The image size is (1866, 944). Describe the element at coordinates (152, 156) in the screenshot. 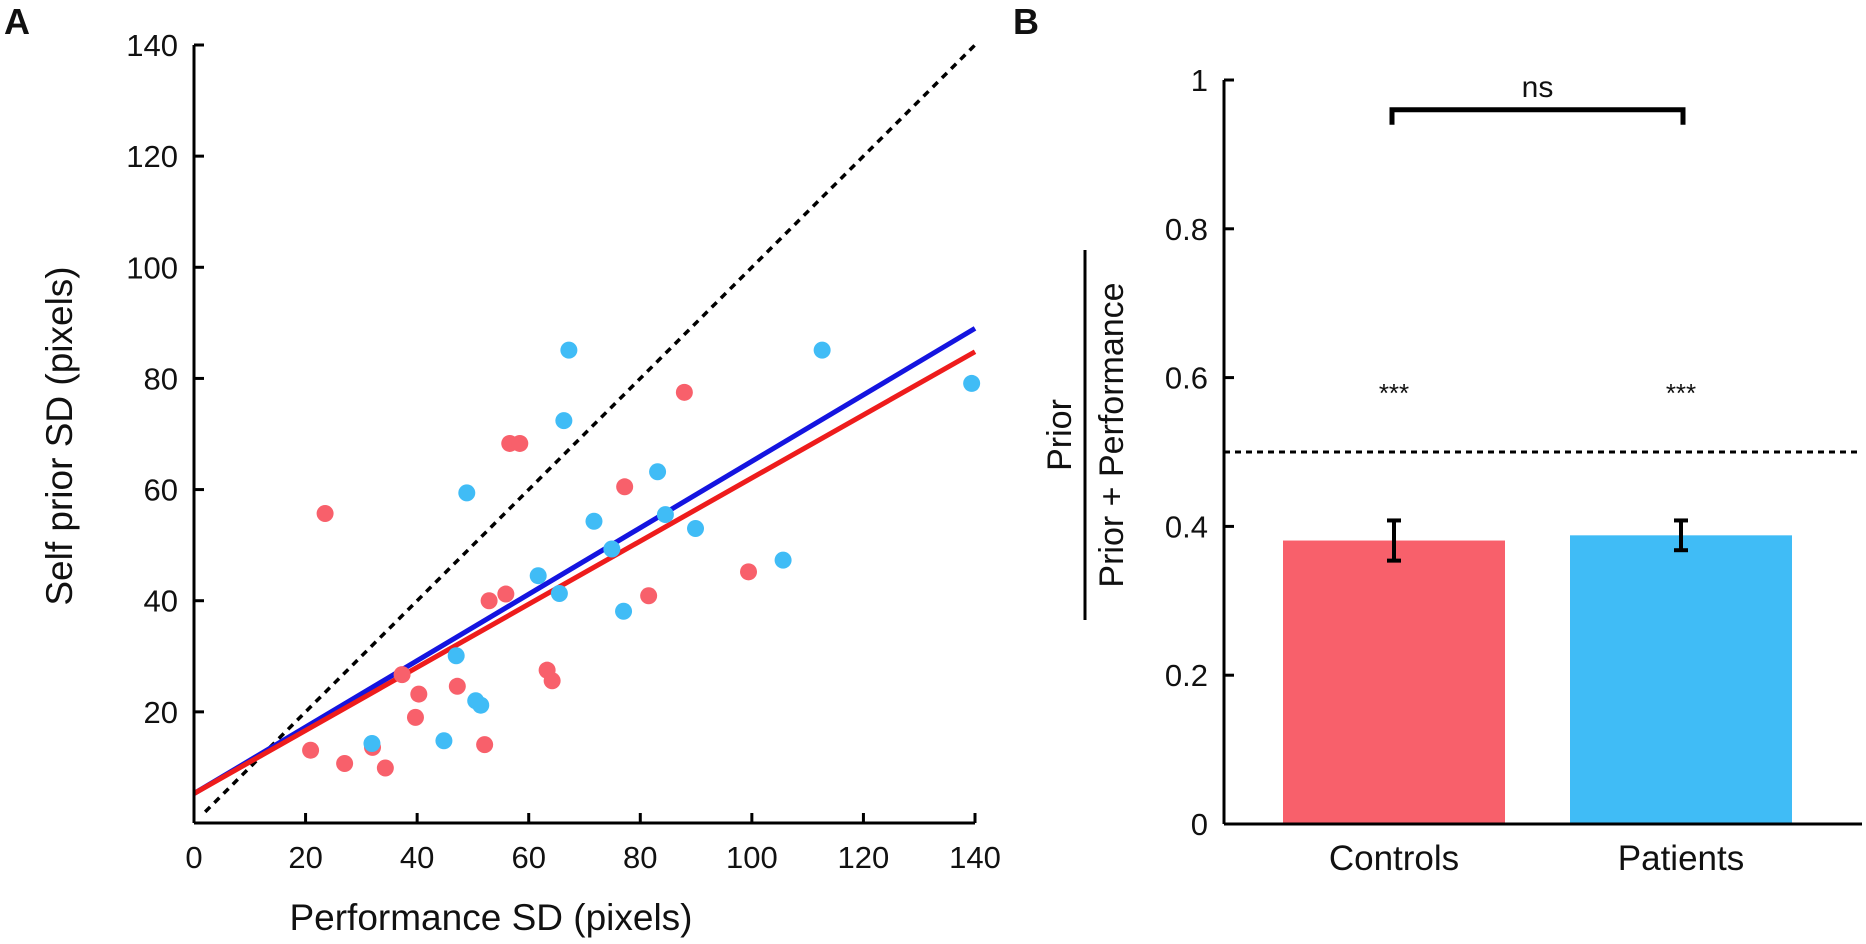

I see `y-tick-label: 120` at that location.